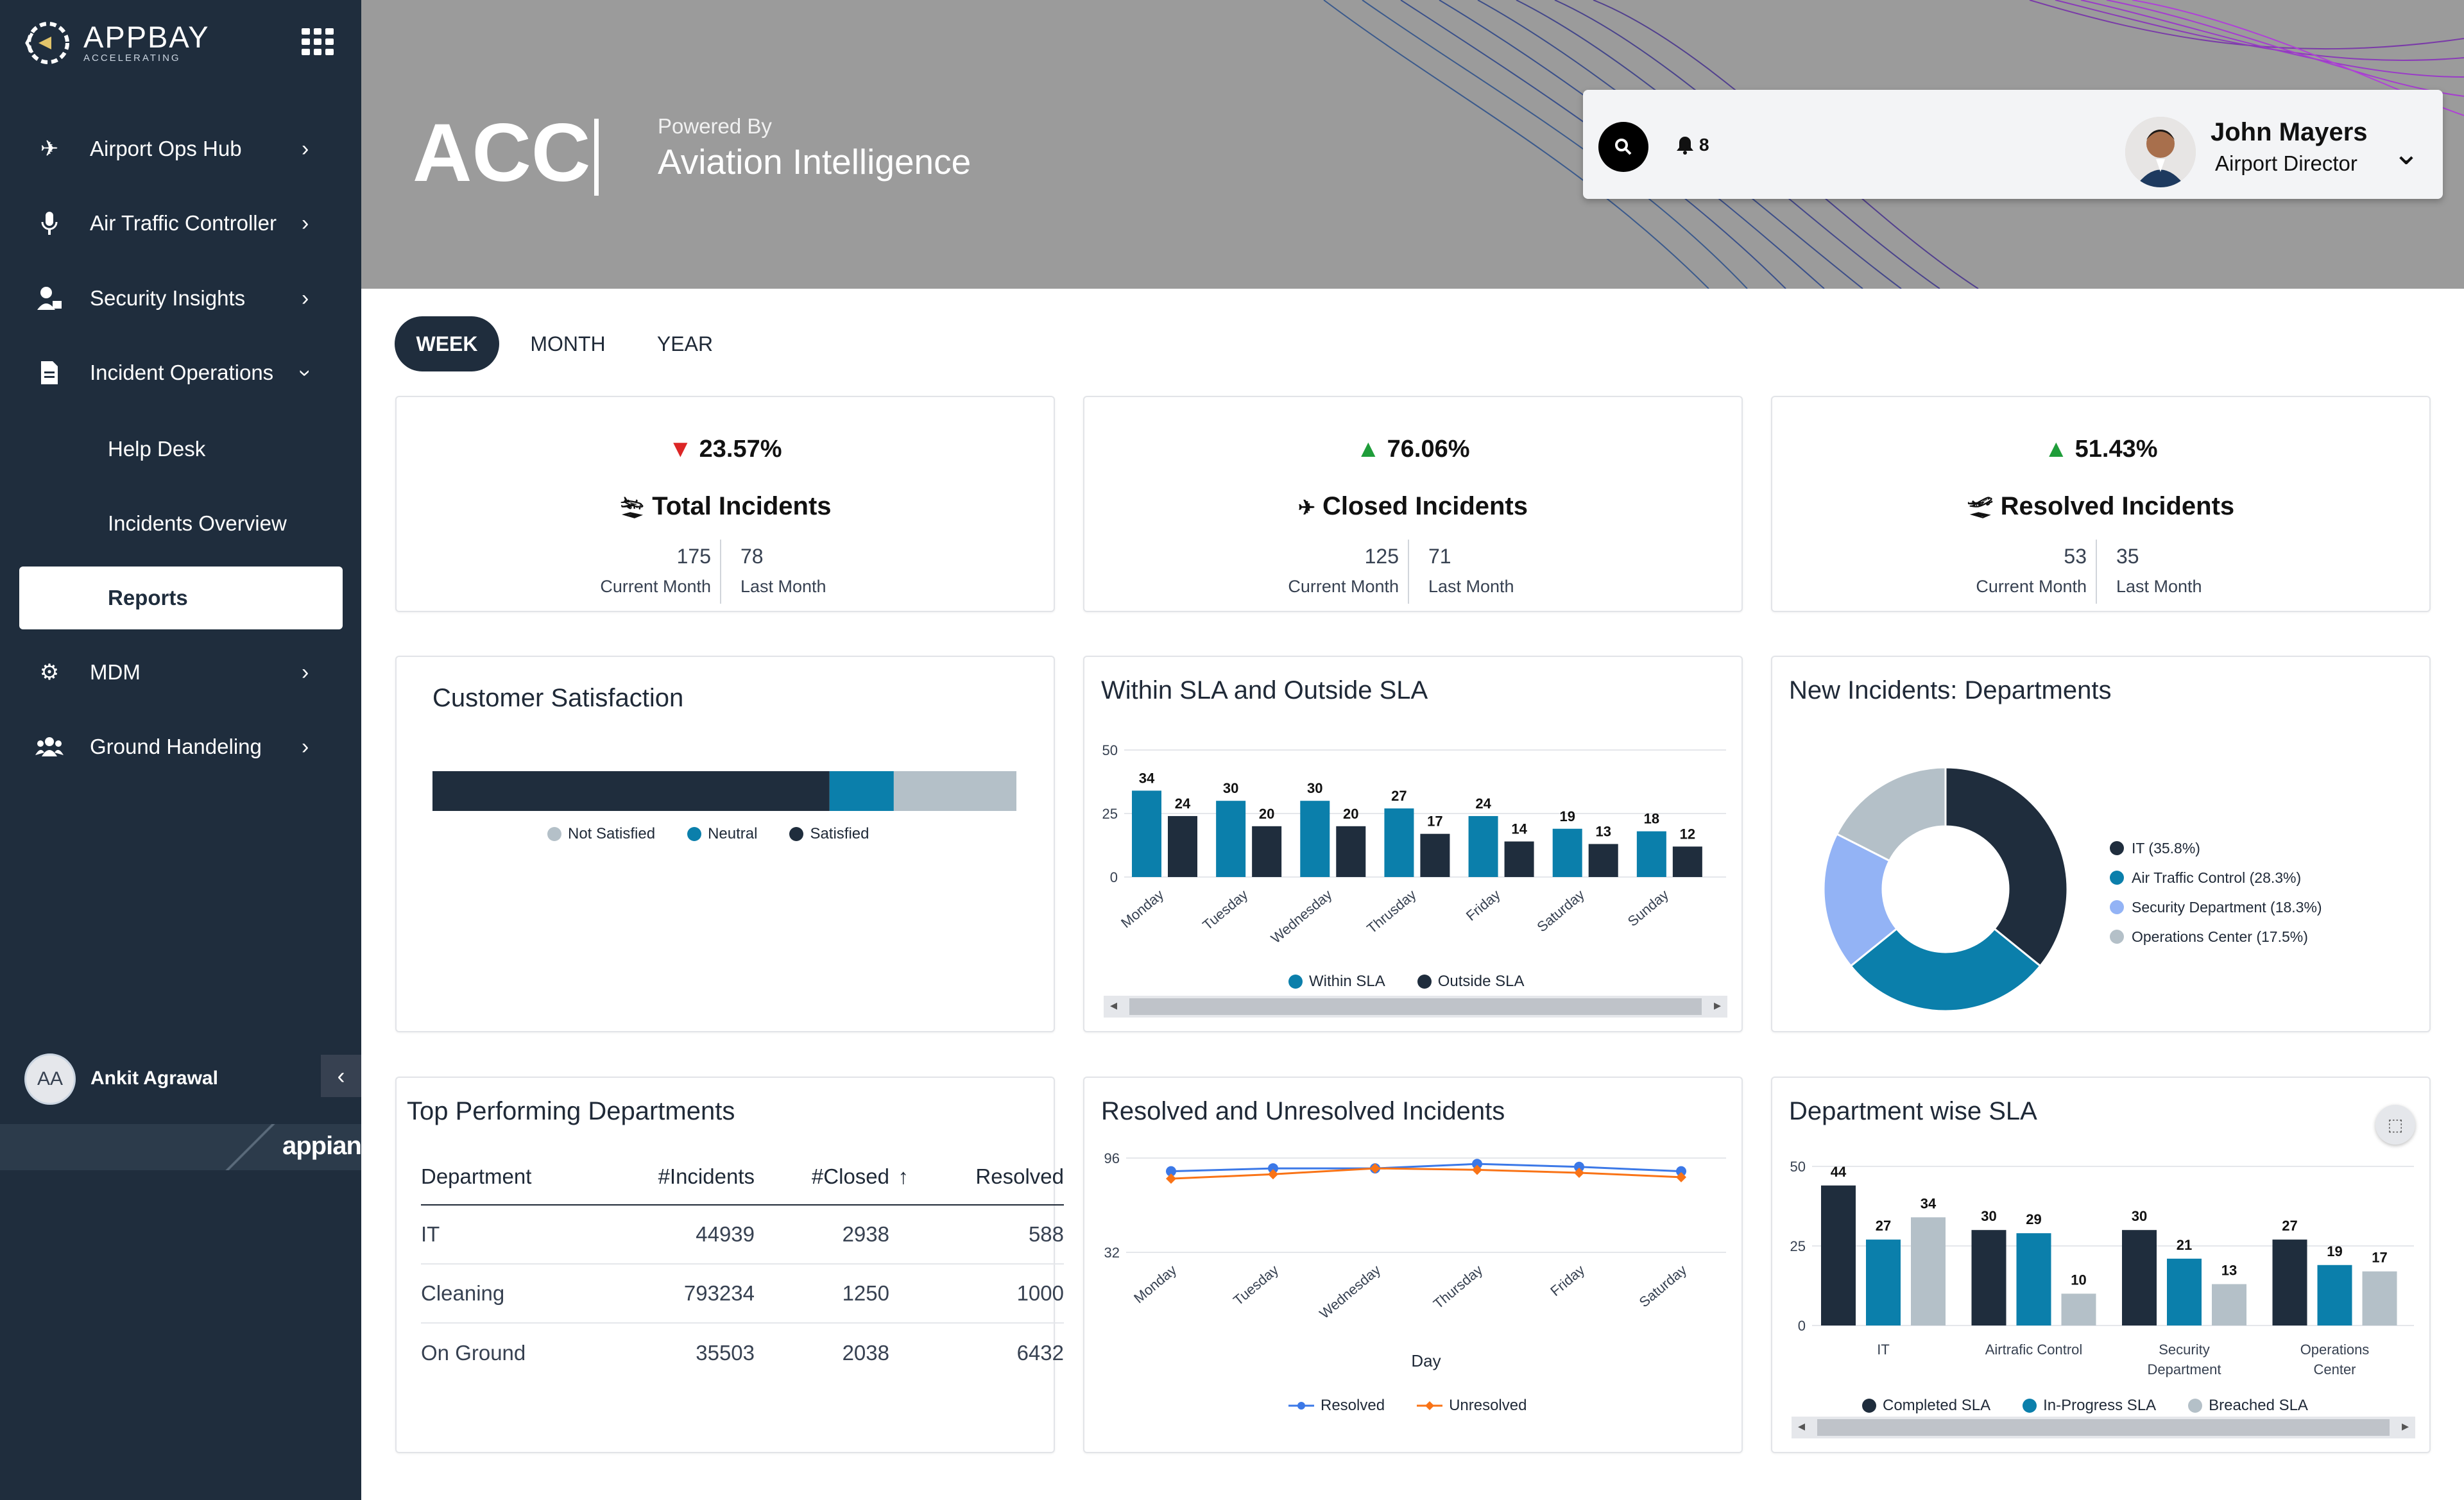 Image resolution: width=2464 pixels, height=1500 pixels. Describe the element at coordinates (2380, 1258) in the screenshot. I see `data-label: 17` at that location.